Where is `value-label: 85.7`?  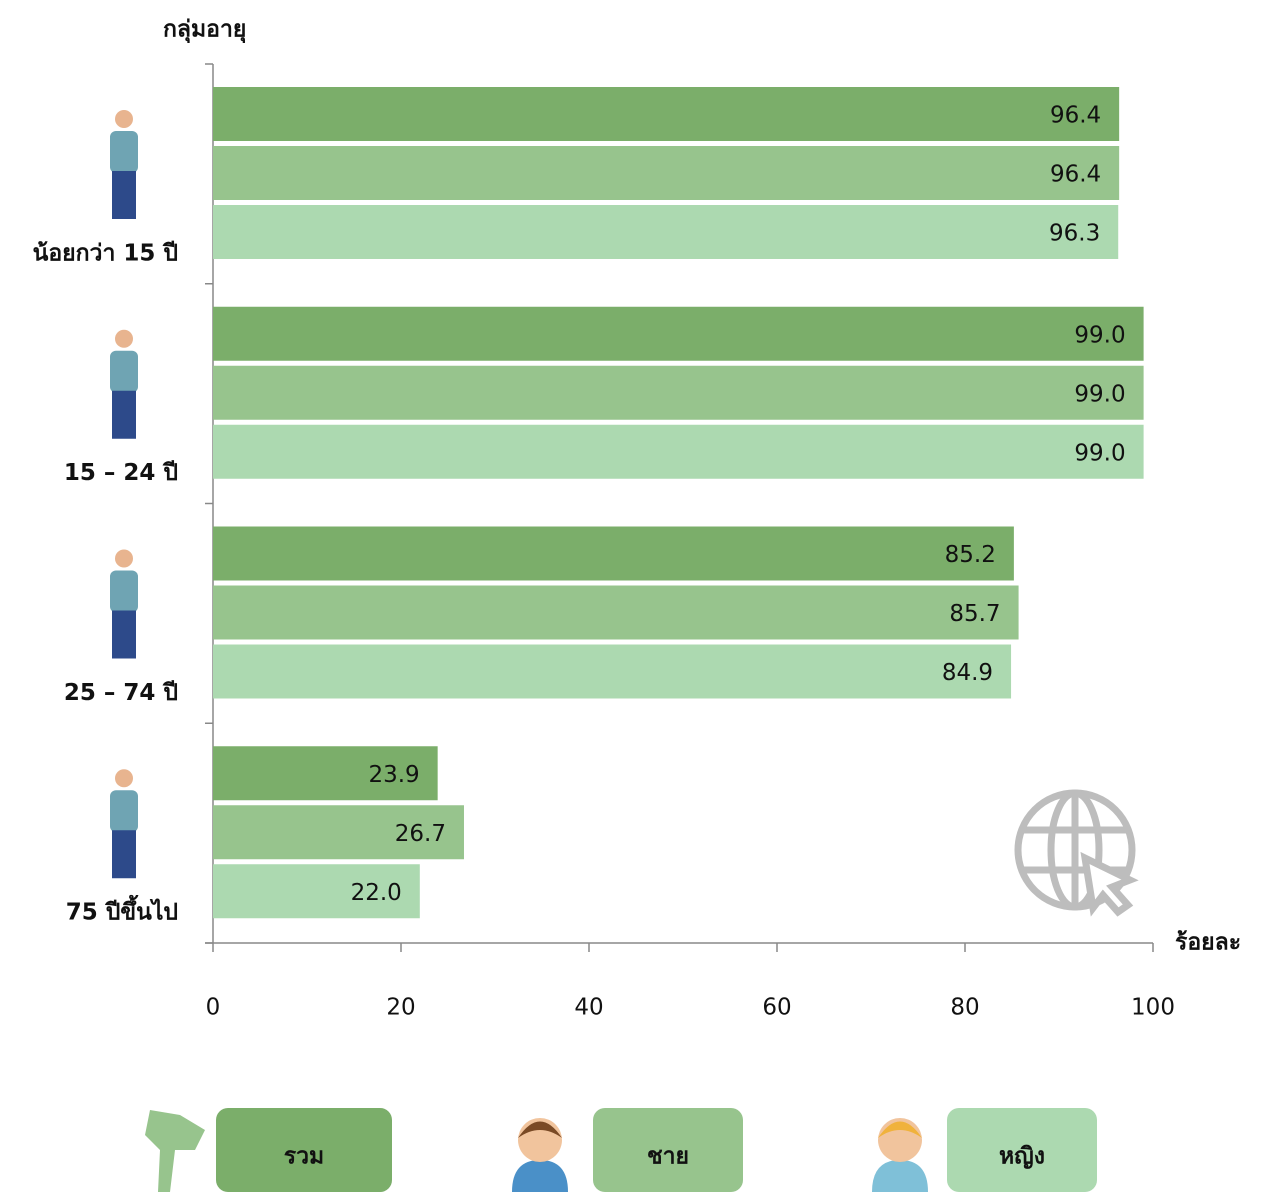 value-label: 85.7 is located at coordinates (974, 614).